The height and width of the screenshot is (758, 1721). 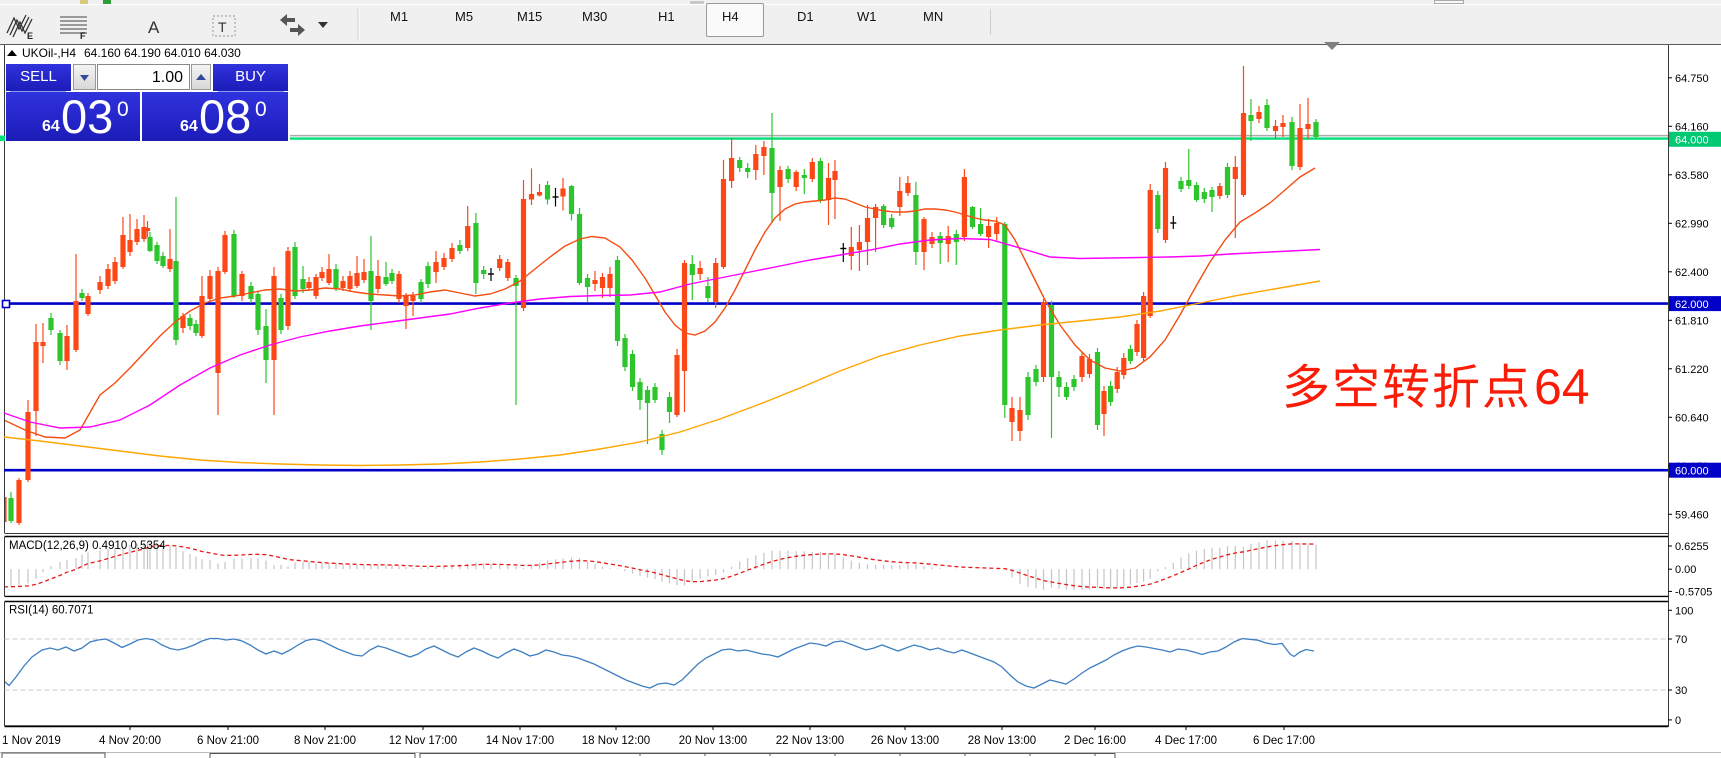 What do you see at coordinates (130, 741) in the screenshot?
I see `svg-text: 4 Nov 20:00` at bounding box center [130, 741].